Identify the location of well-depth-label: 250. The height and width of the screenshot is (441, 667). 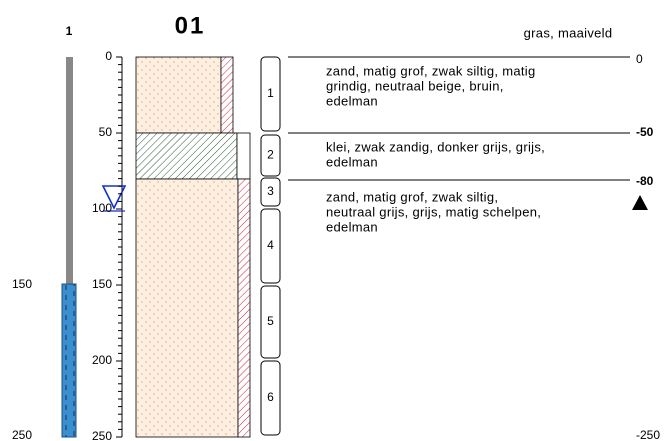
(22, 434).